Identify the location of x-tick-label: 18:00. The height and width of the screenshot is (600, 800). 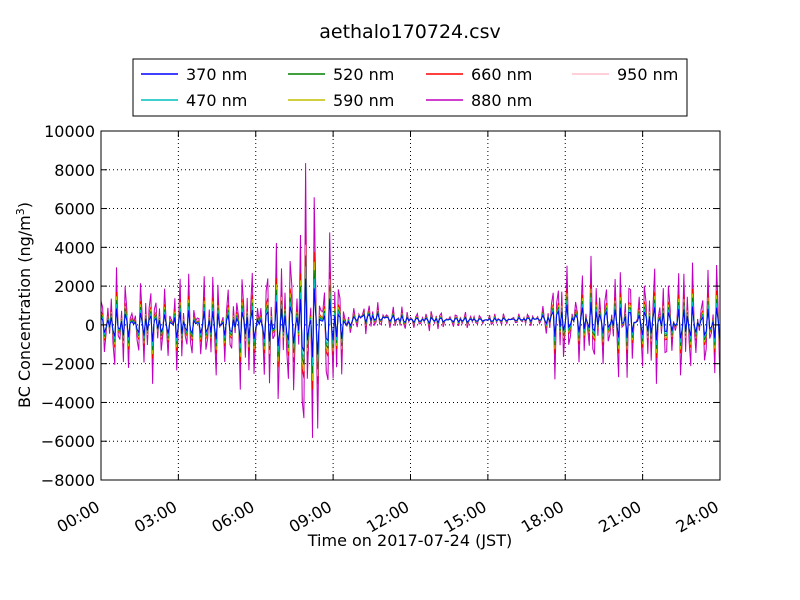
(542, 517).